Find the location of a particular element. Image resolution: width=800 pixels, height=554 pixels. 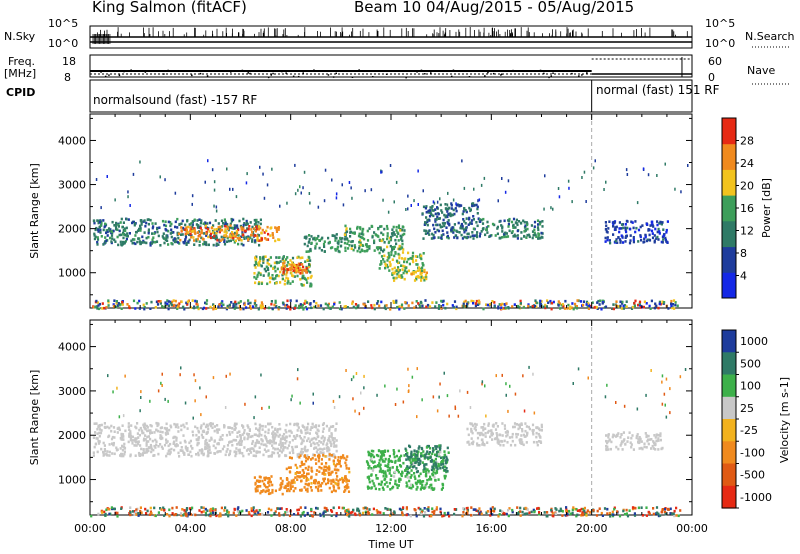

isolated-echo is located at coordinates (343, 205).